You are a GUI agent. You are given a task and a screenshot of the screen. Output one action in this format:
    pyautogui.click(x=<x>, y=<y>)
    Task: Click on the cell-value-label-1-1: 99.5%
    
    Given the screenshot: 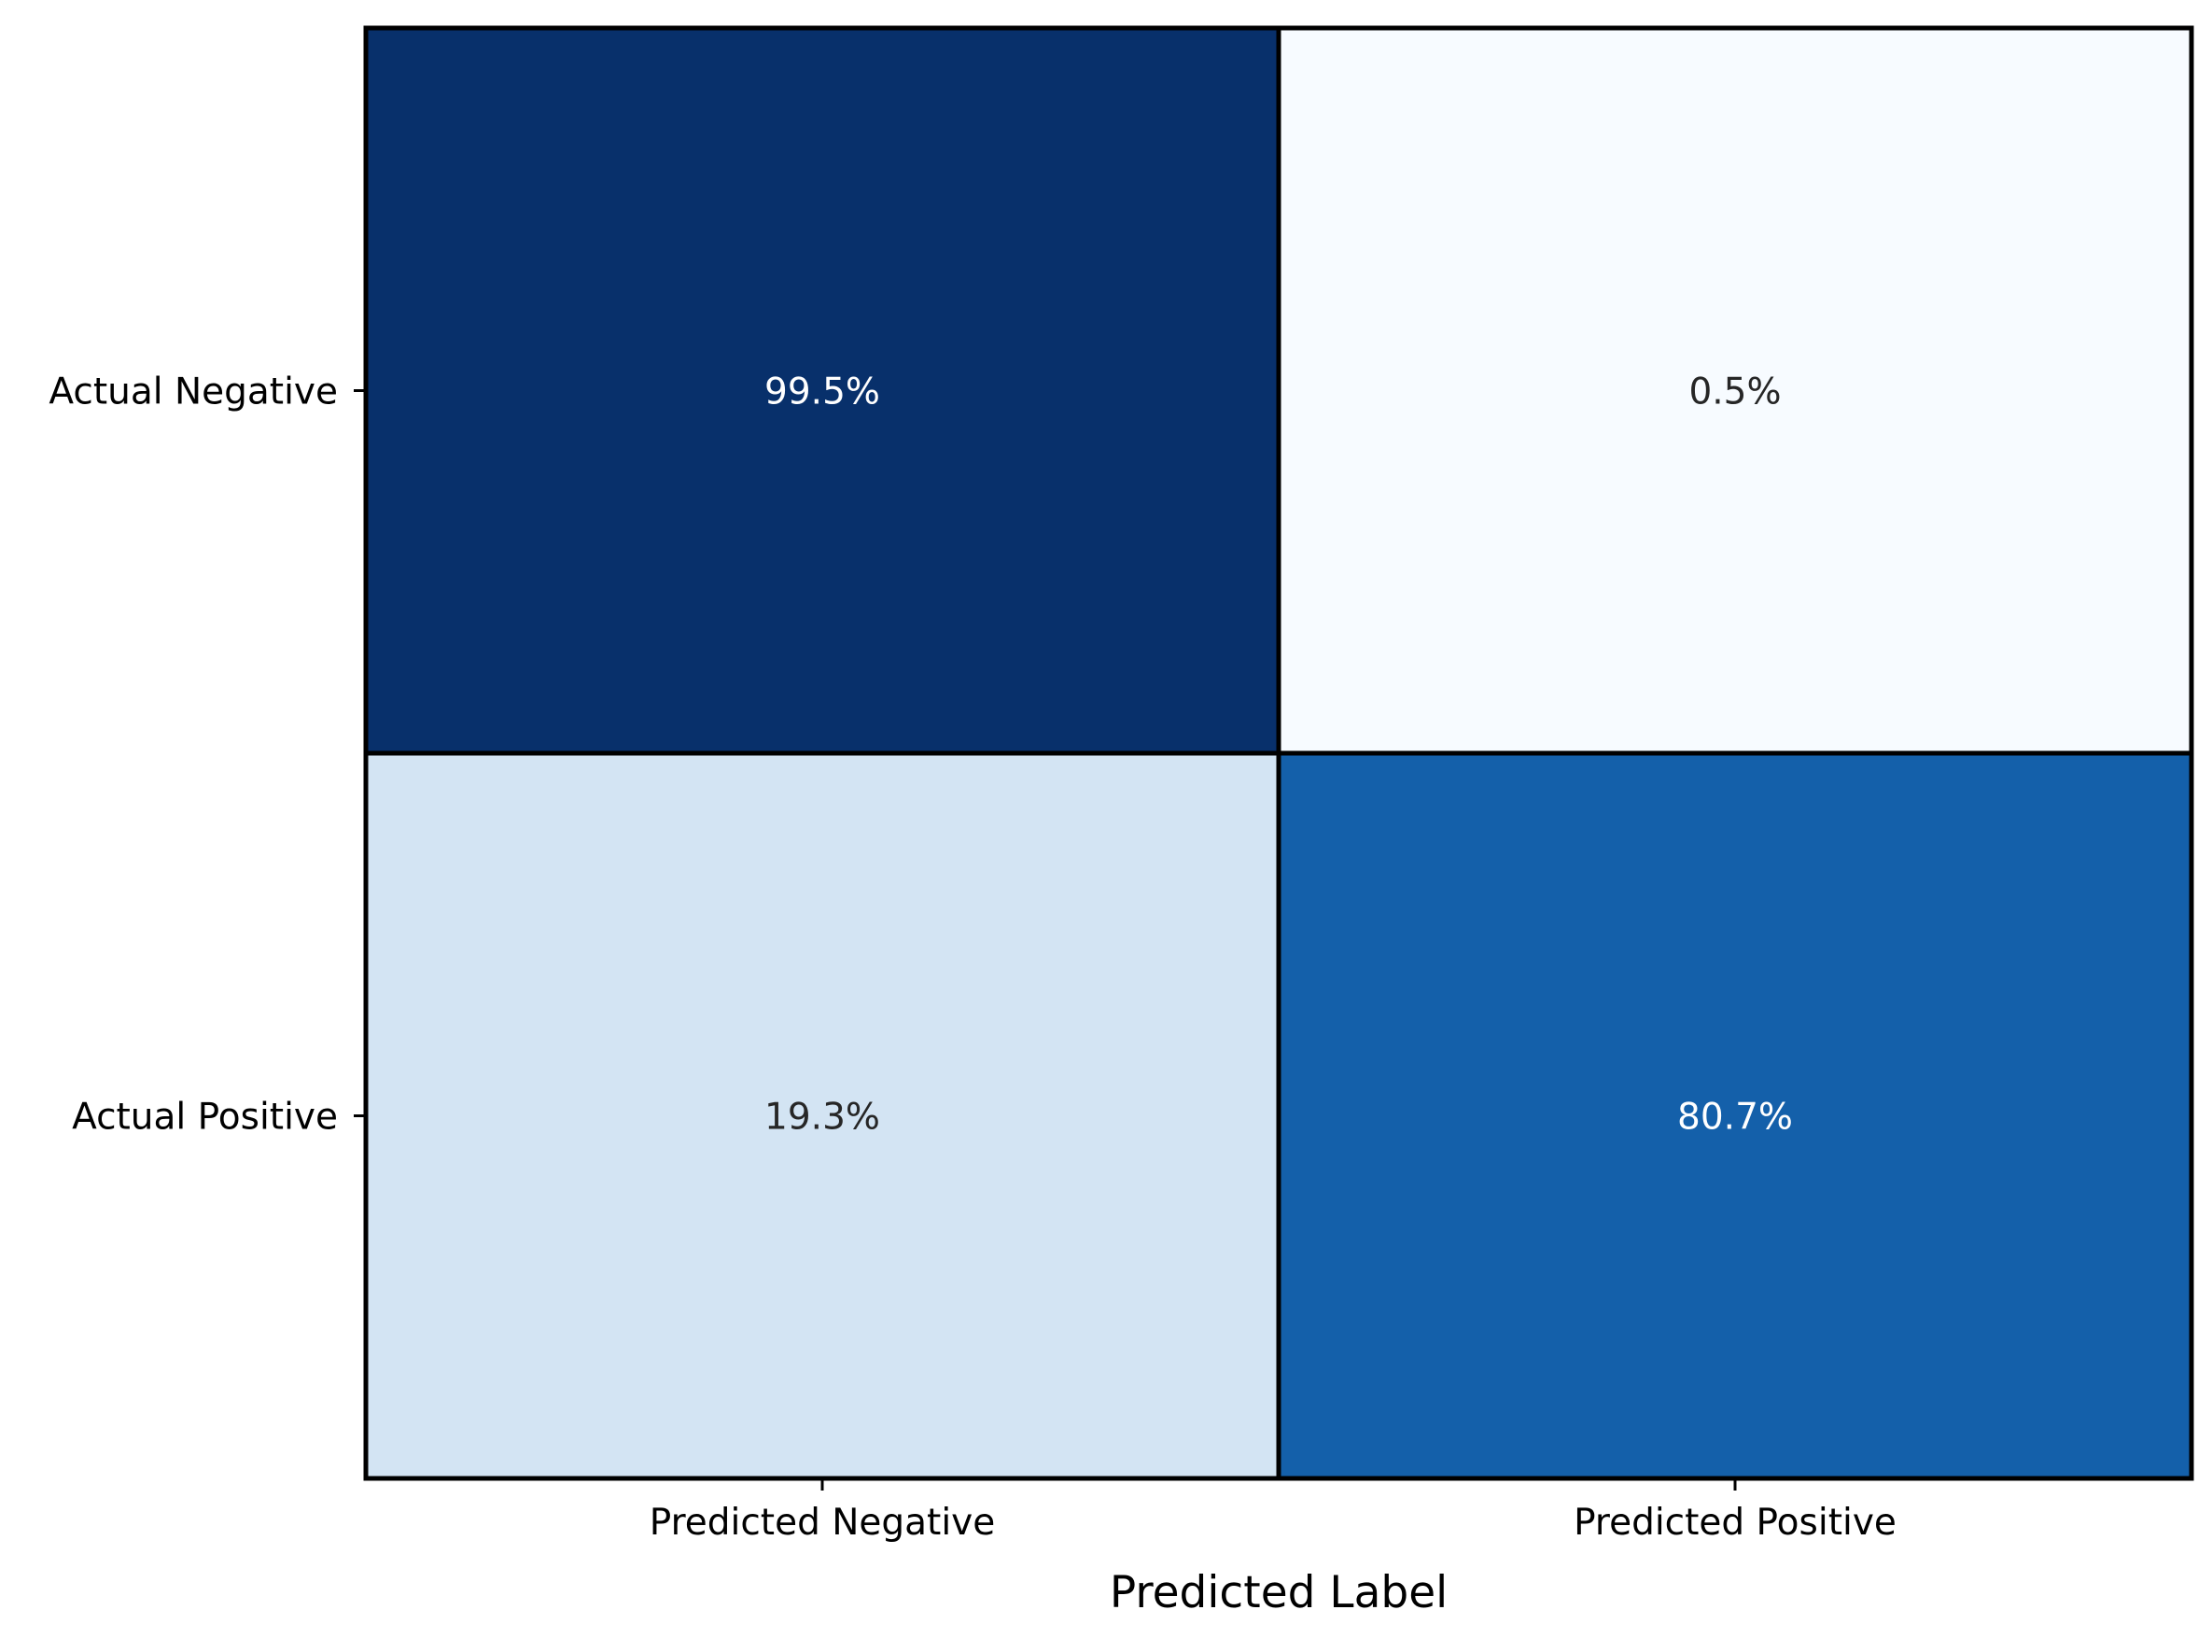 What is the action you would take?
    pyautogui.click(x=822, y=392)
    